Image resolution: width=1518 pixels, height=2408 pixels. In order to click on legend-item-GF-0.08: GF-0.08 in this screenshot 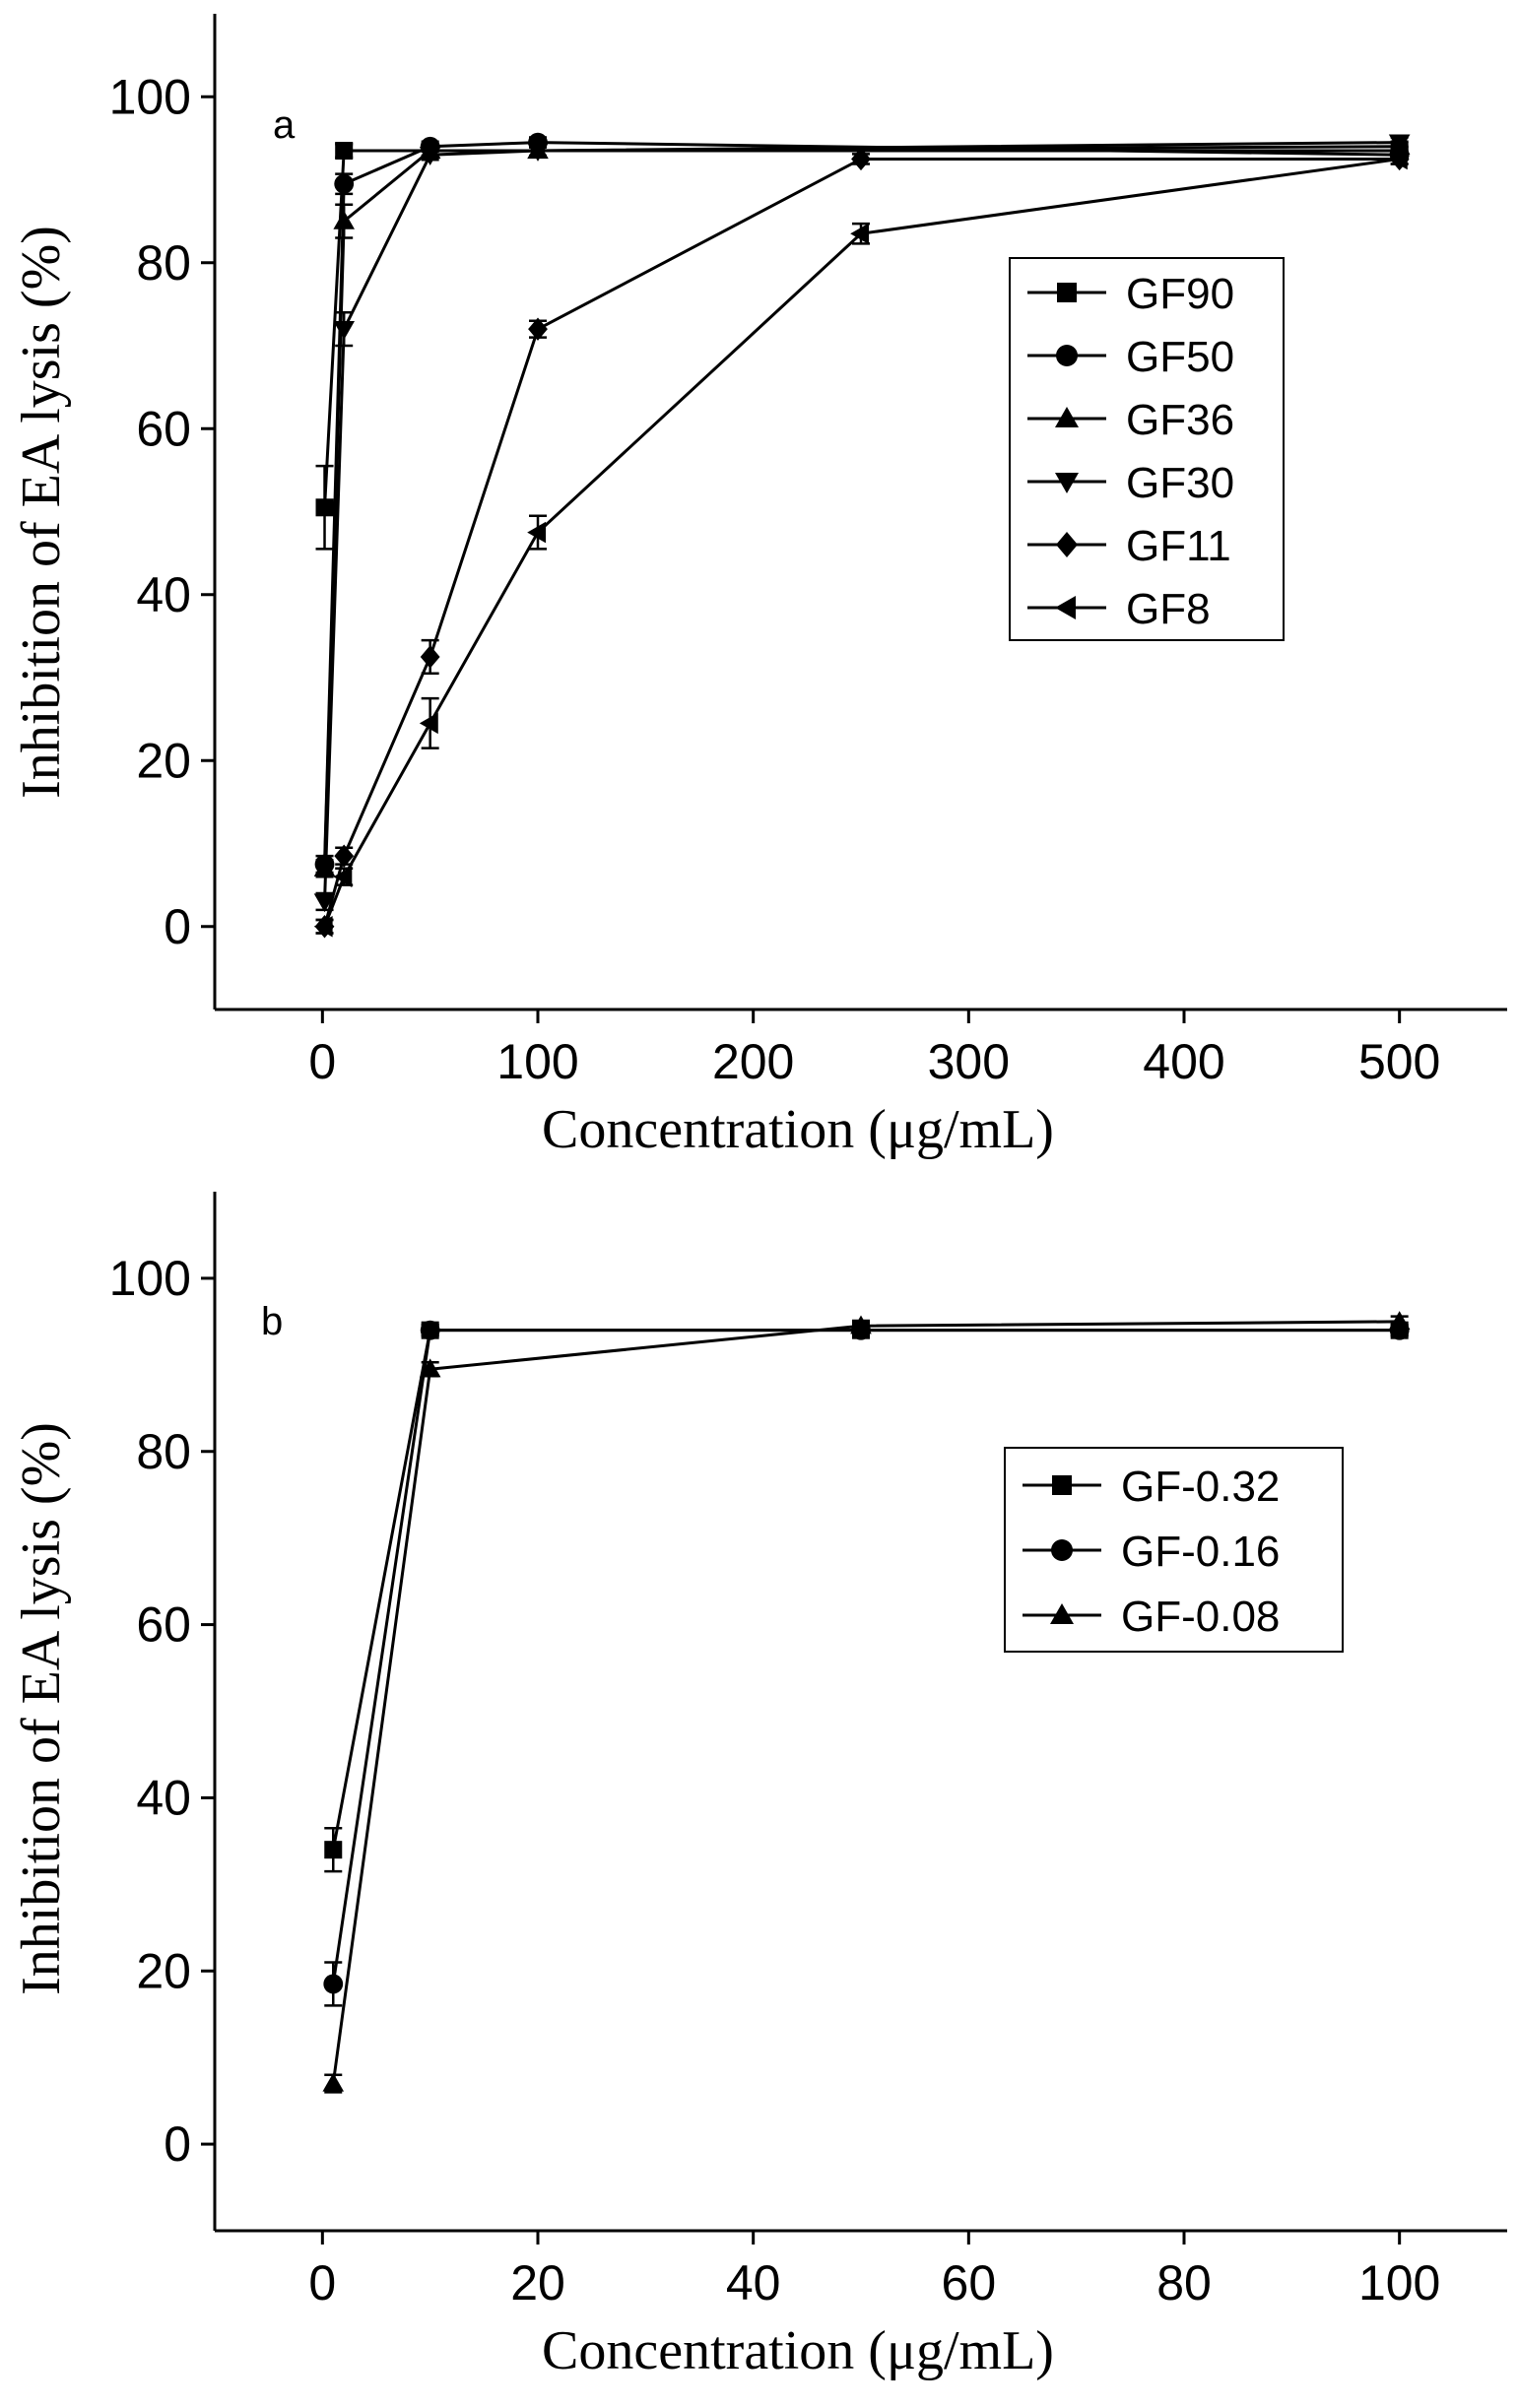, I will do `click(1151, 1617)`.